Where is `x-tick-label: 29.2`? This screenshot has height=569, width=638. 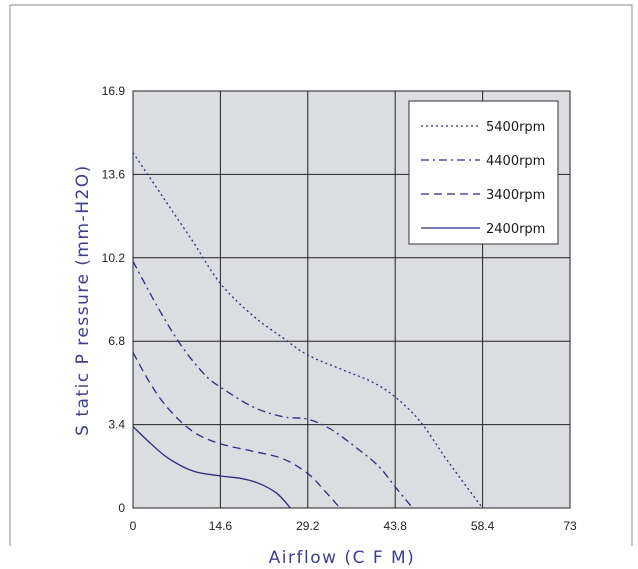 x-tick-label: 29.2 is located at coordinates (308, 526).